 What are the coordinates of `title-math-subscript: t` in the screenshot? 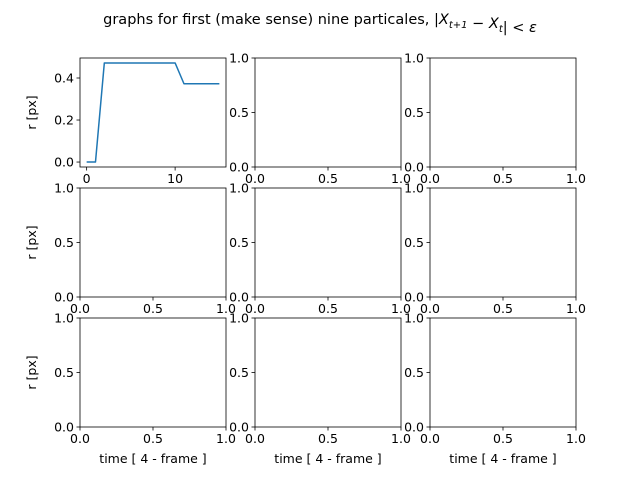 It's located at (501, 29).